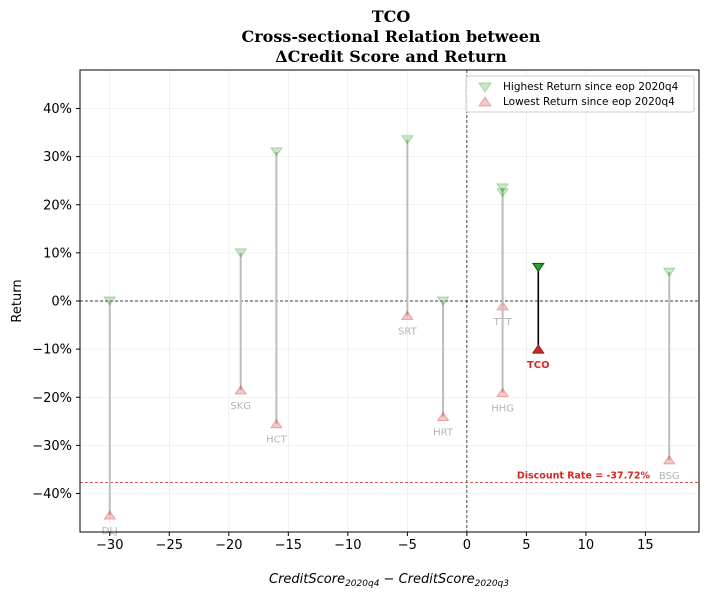 The height and width of the screenshot is (599, 708). Describe the element at coordinates (61, 302) in the screenshot. I see `y-tick-label: 0%` at that location.